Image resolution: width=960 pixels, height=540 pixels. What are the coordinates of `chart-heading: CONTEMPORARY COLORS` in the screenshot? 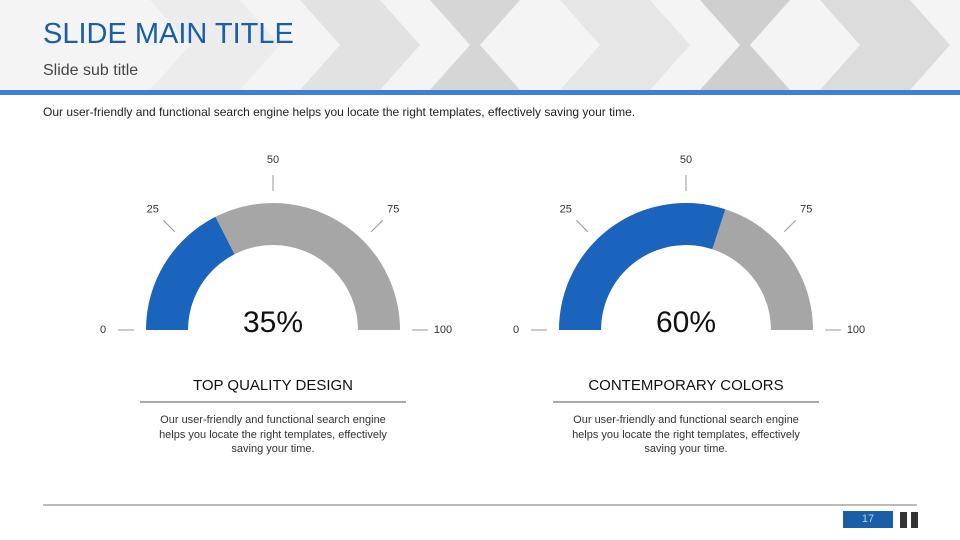 It's located at (686, 385).